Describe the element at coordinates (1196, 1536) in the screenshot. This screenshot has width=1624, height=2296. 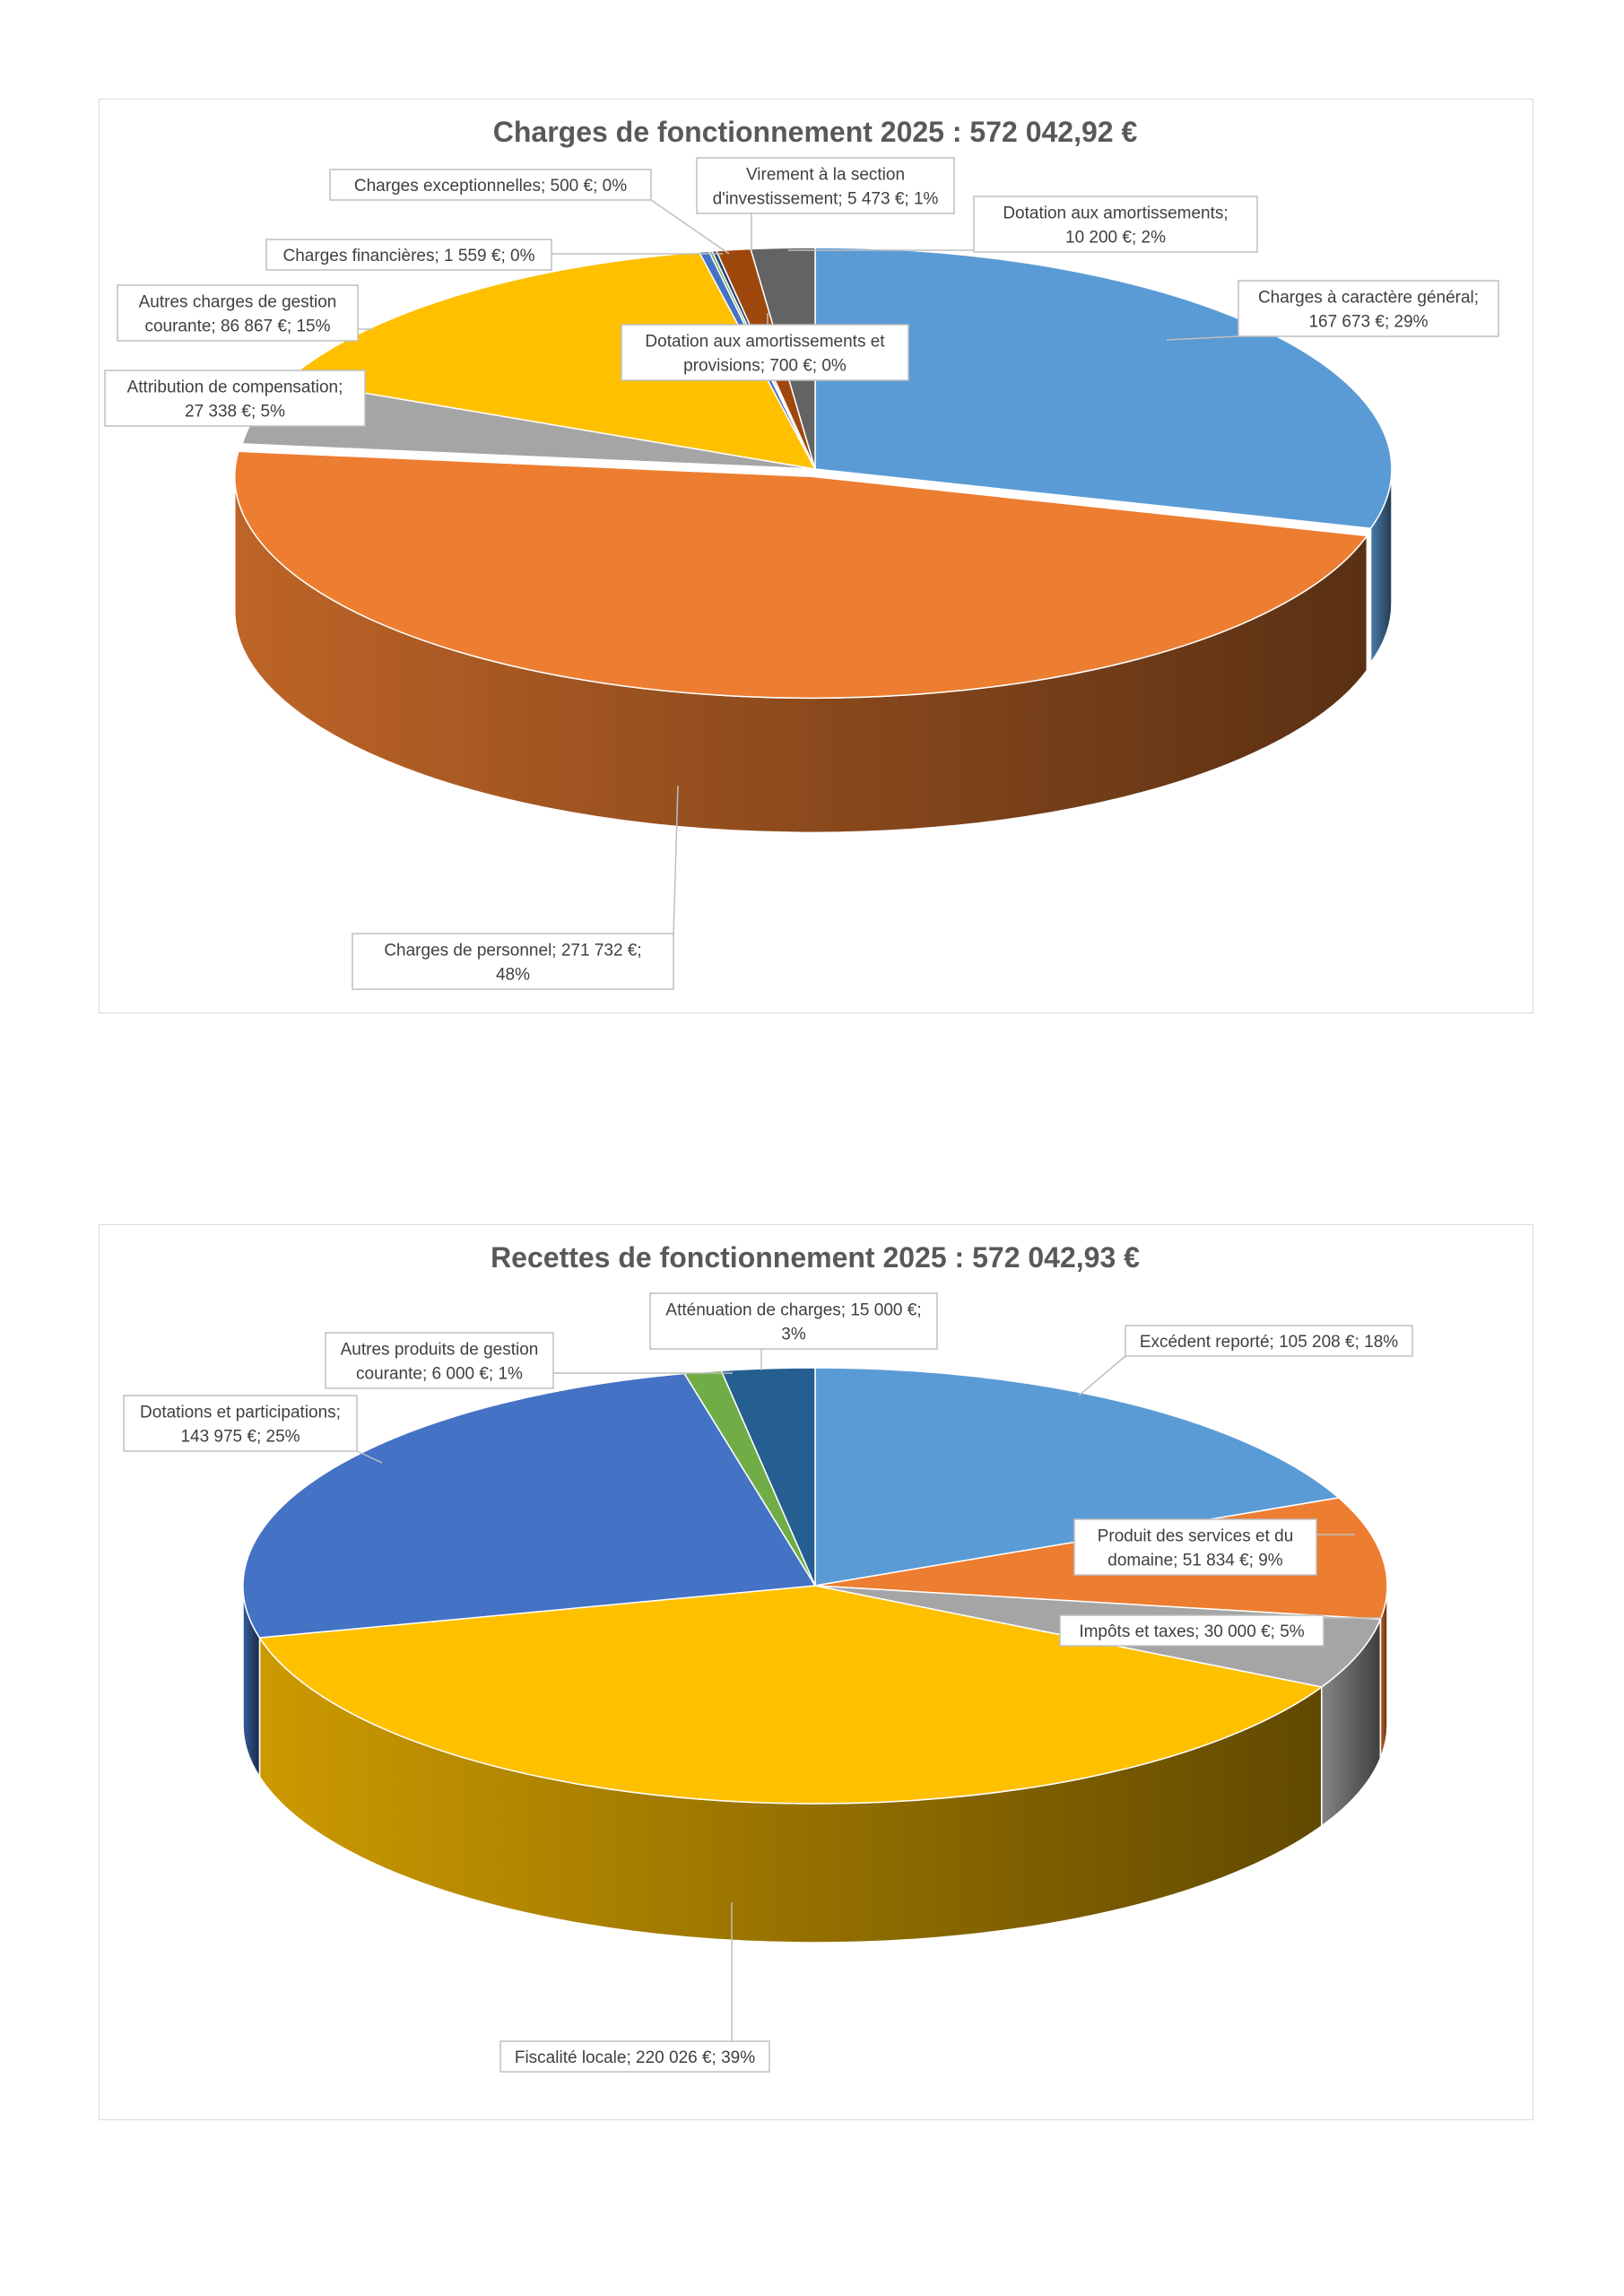
I see `label-text: Produit des services et du` at that location.